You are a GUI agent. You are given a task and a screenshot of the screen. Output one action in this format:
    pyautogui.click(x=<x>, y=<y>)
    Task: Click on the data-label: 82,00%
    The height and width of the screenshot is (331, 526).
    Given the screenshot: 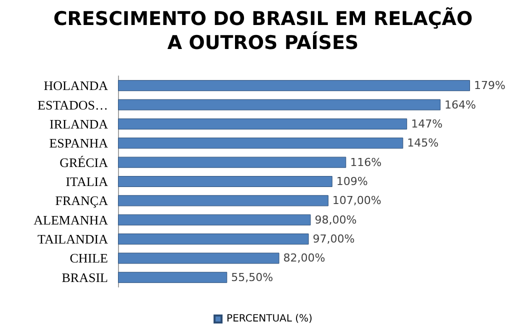 What is the action you would take?
    pyautogui.click(x=304, y=258)
    